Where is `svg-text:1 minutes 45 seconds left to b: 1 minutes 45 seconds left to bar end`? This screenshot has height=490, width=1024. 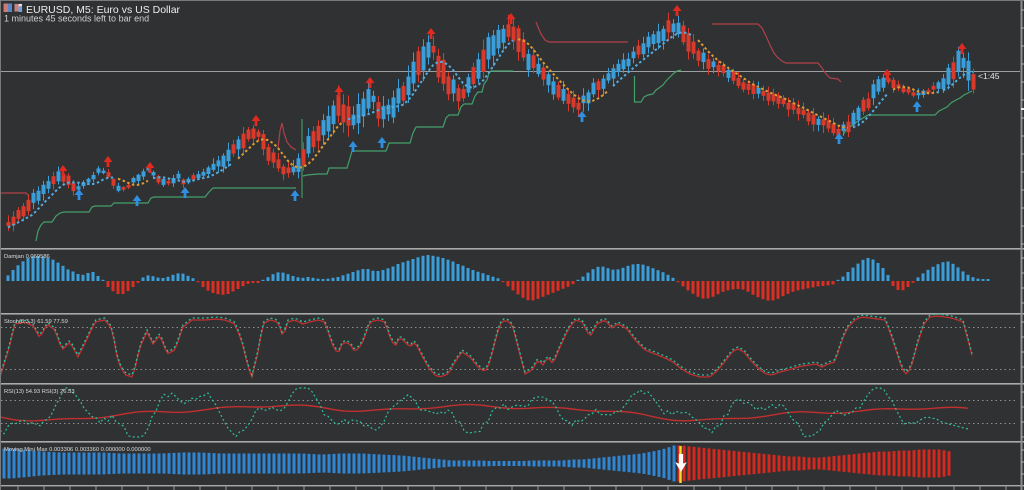 svg-text:1 minutes 45 seconds left to b: 1 minutes 45 seconds left to bar end is located at coordinates (76, 19).